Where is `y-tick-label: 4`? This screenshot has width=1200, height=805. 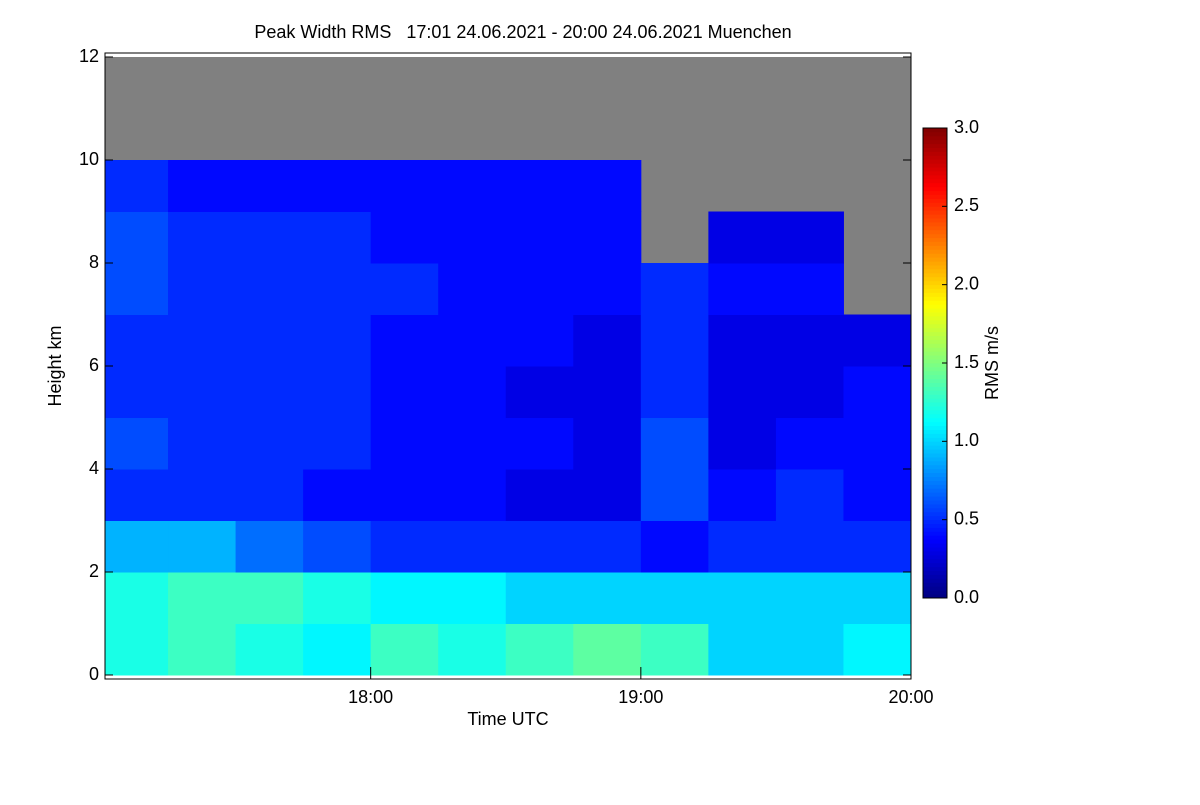
y-tick-label: 4 is located at coordinates (94, 468).